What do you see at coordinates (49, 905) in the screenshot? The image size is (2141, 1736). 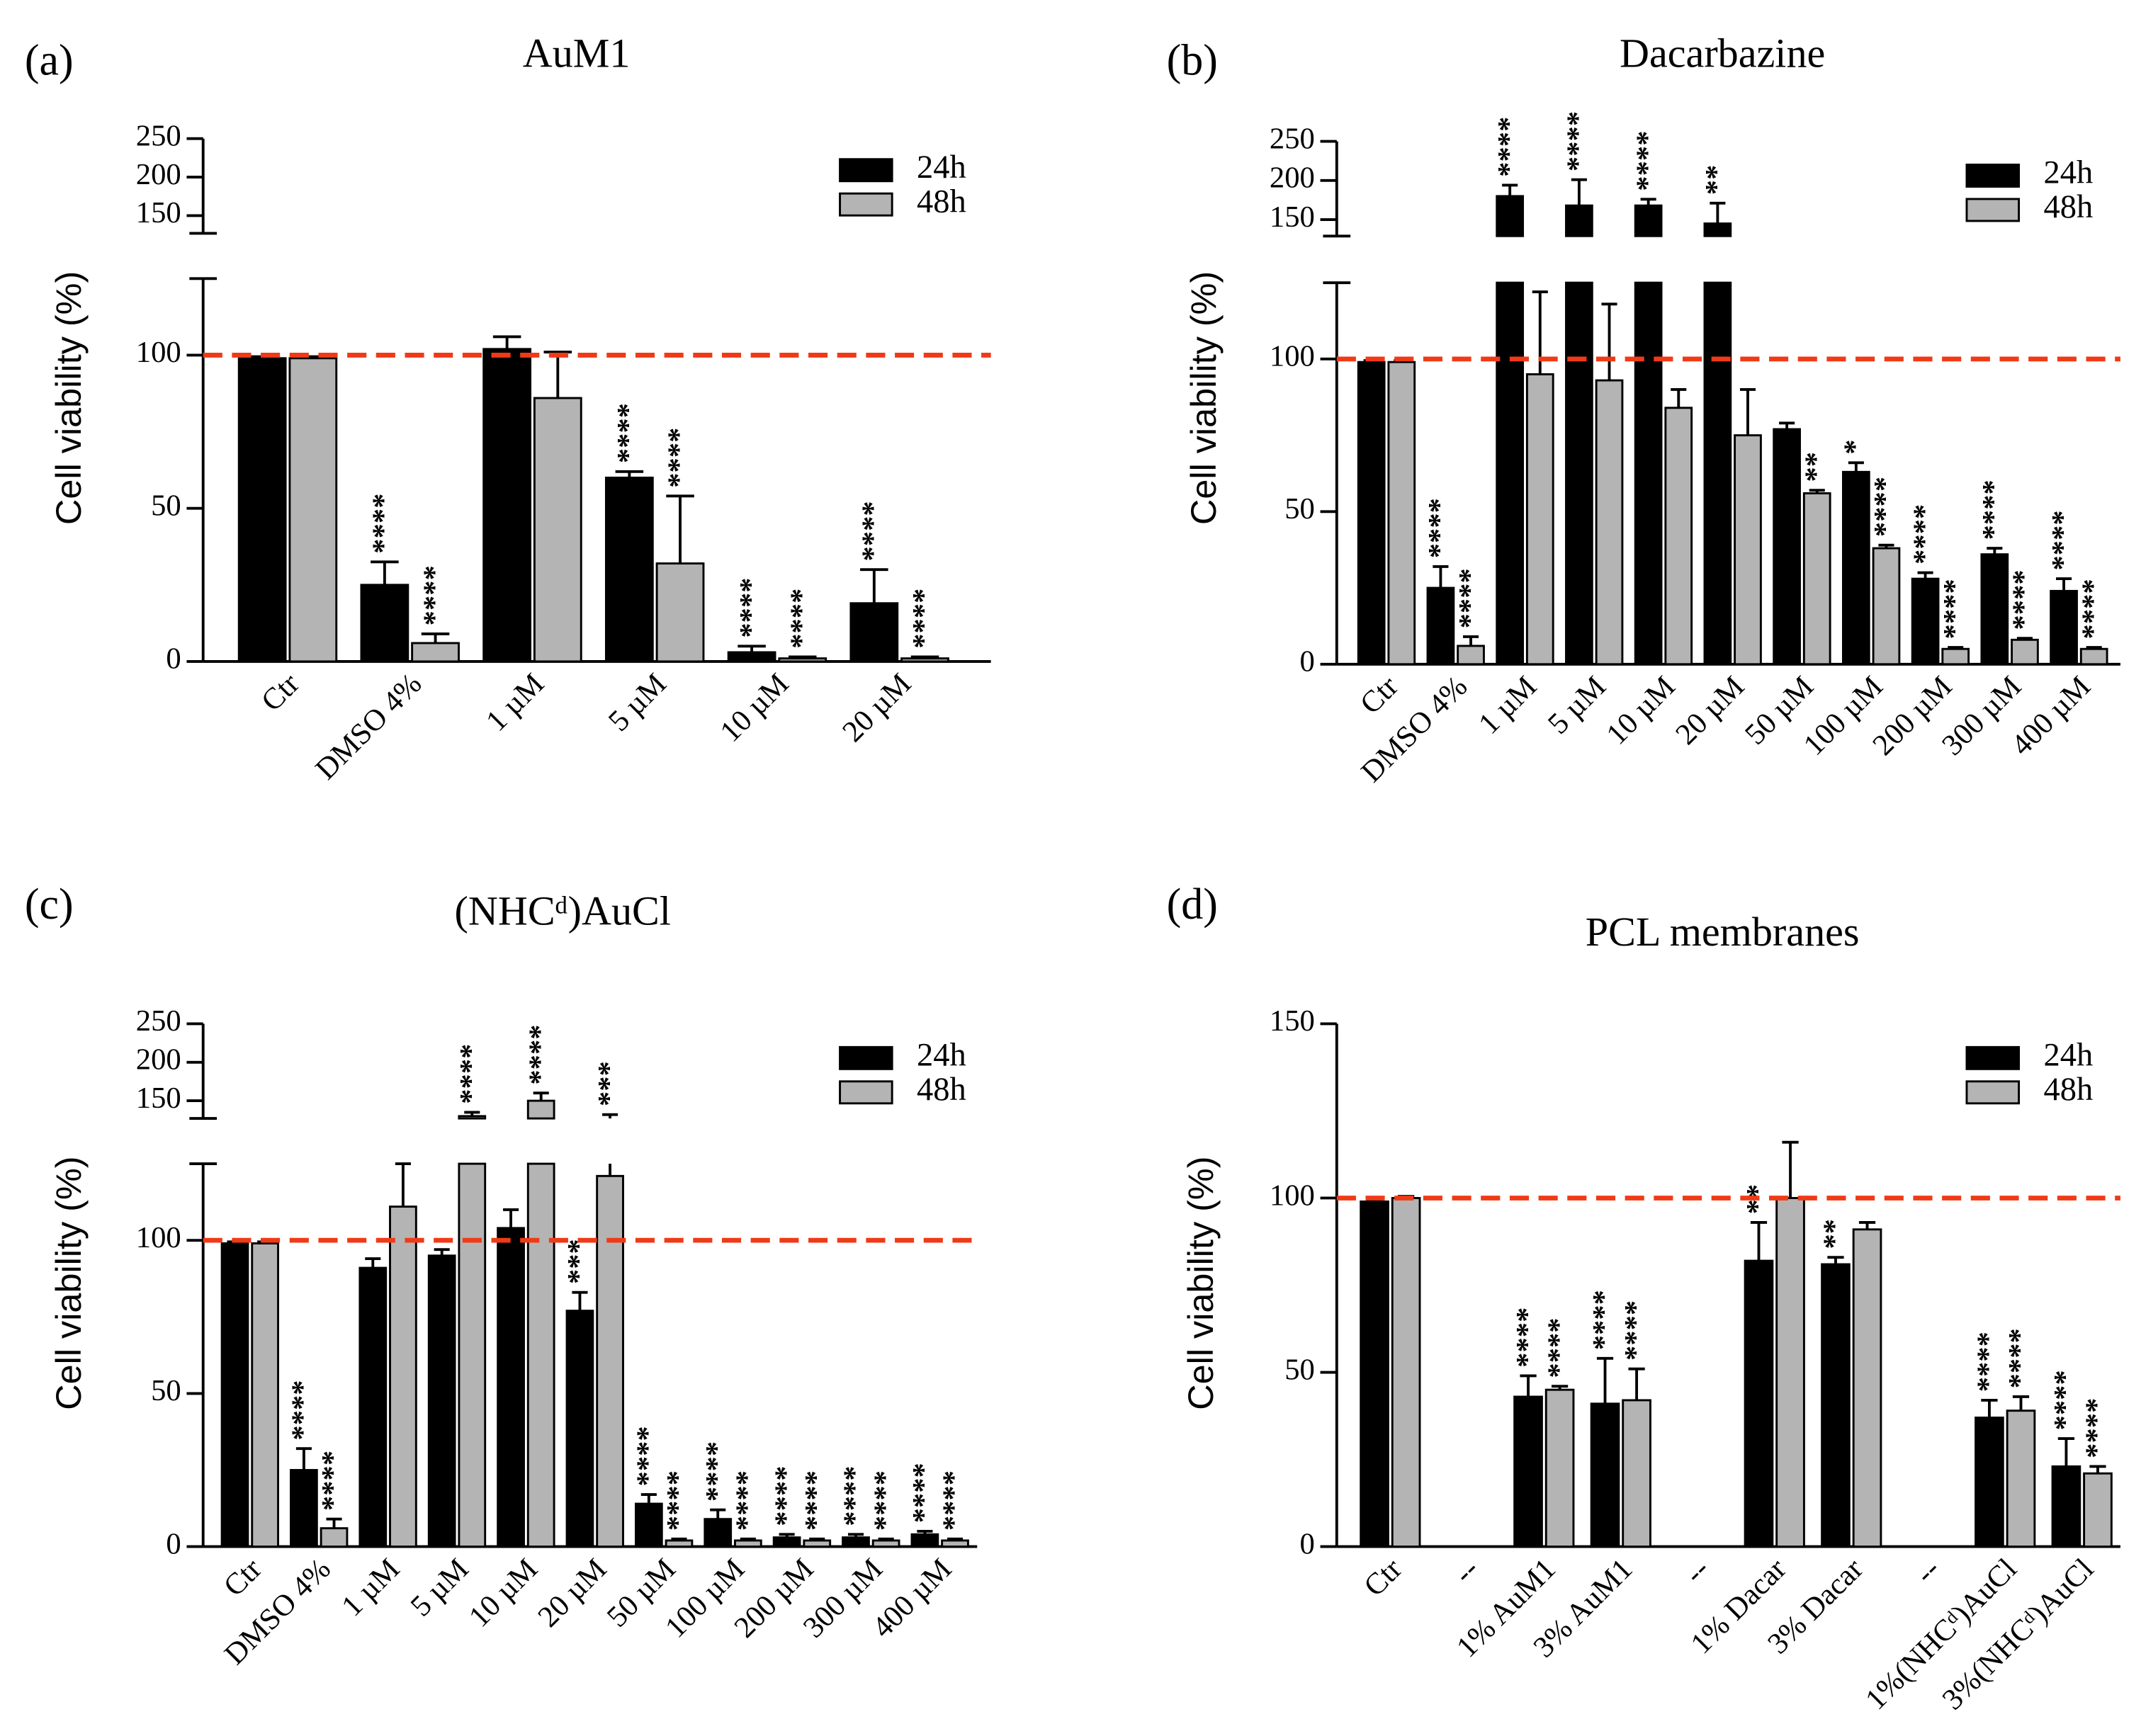 I see `panel-label: (c)` at bounding box center [49, 905].